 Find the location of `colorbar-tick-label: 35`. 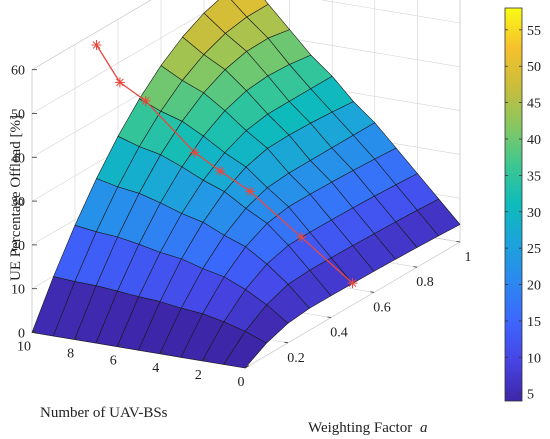

colorbar-tick-label: 35 is located at coordinates (534, 176).